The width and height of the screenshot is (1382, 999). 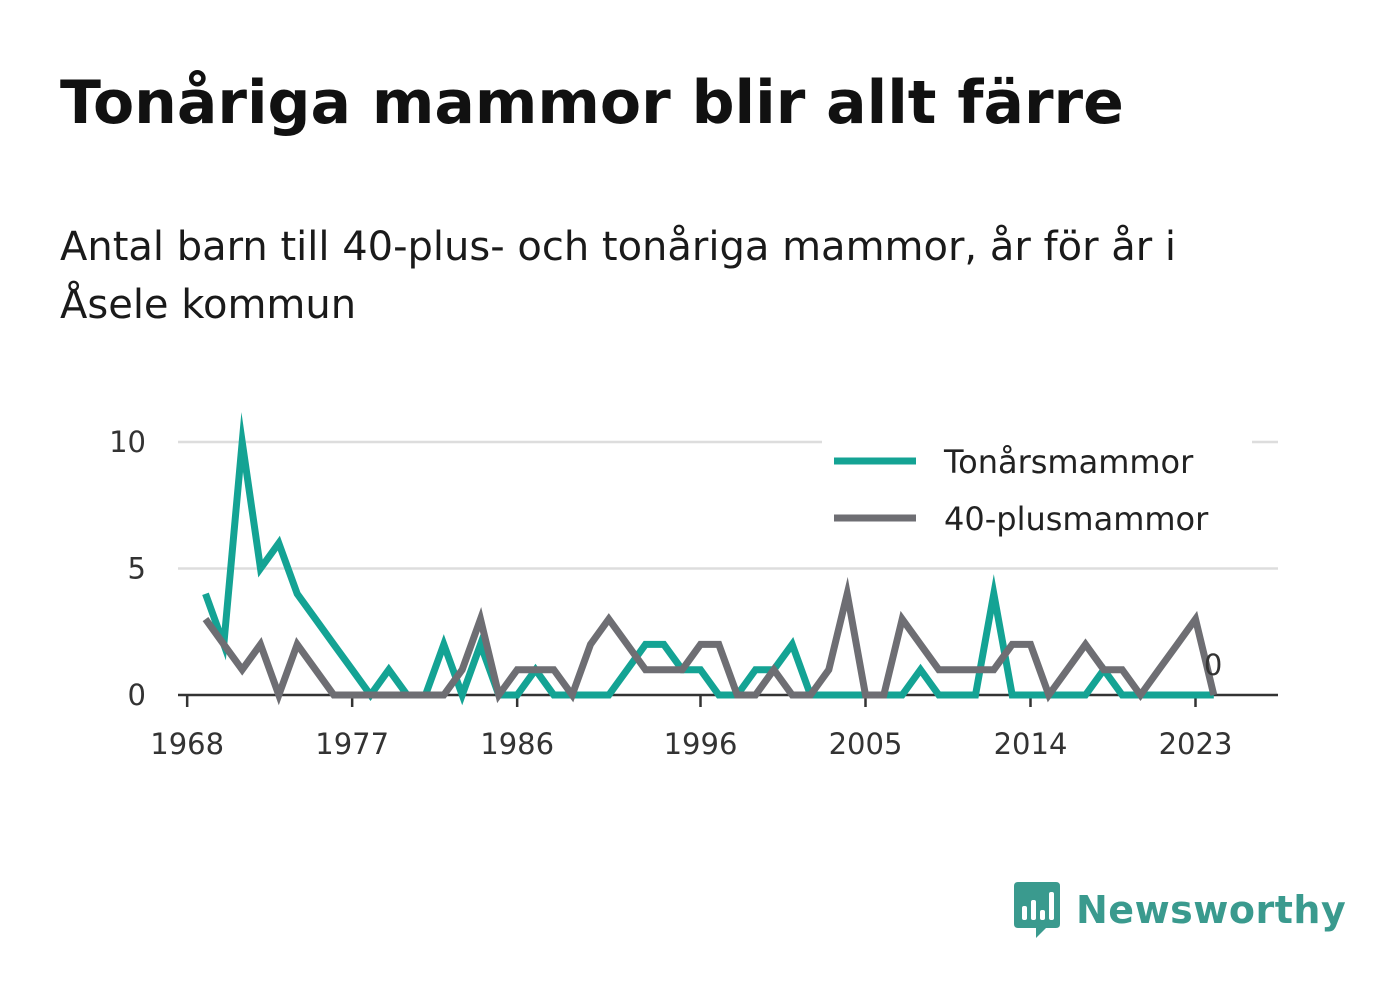 I want to click on x-tick-label-1996: 1996, so click(x=701, y=744).